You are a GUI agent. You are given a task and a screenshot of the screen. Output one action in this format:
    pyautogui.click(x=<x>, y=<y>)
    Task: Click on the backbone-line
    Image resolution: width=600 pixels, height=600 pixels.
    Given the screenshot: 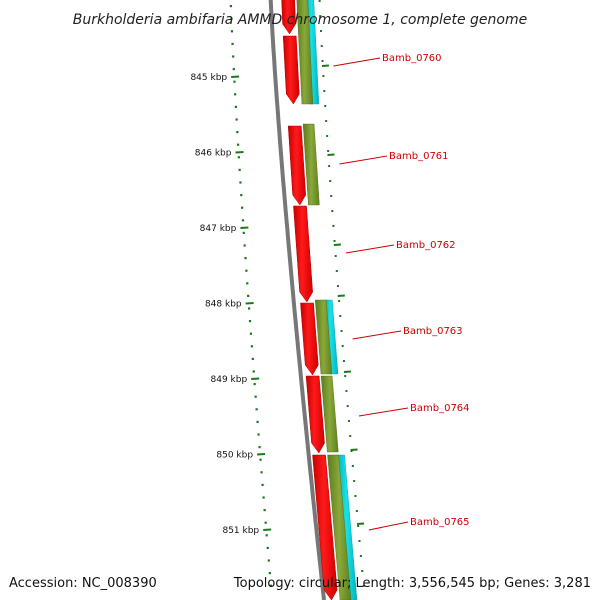 What is the action you would take?
    pyautogui.click(x=297, y=300)
    